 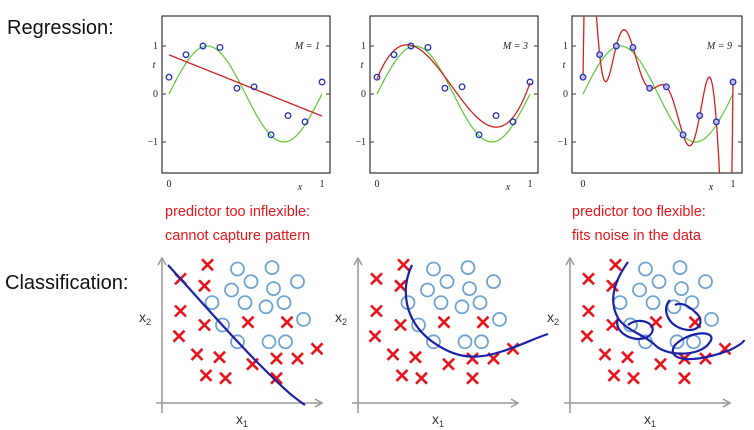 I want to click on x-axis-label: x, so click(x=711, y=187).